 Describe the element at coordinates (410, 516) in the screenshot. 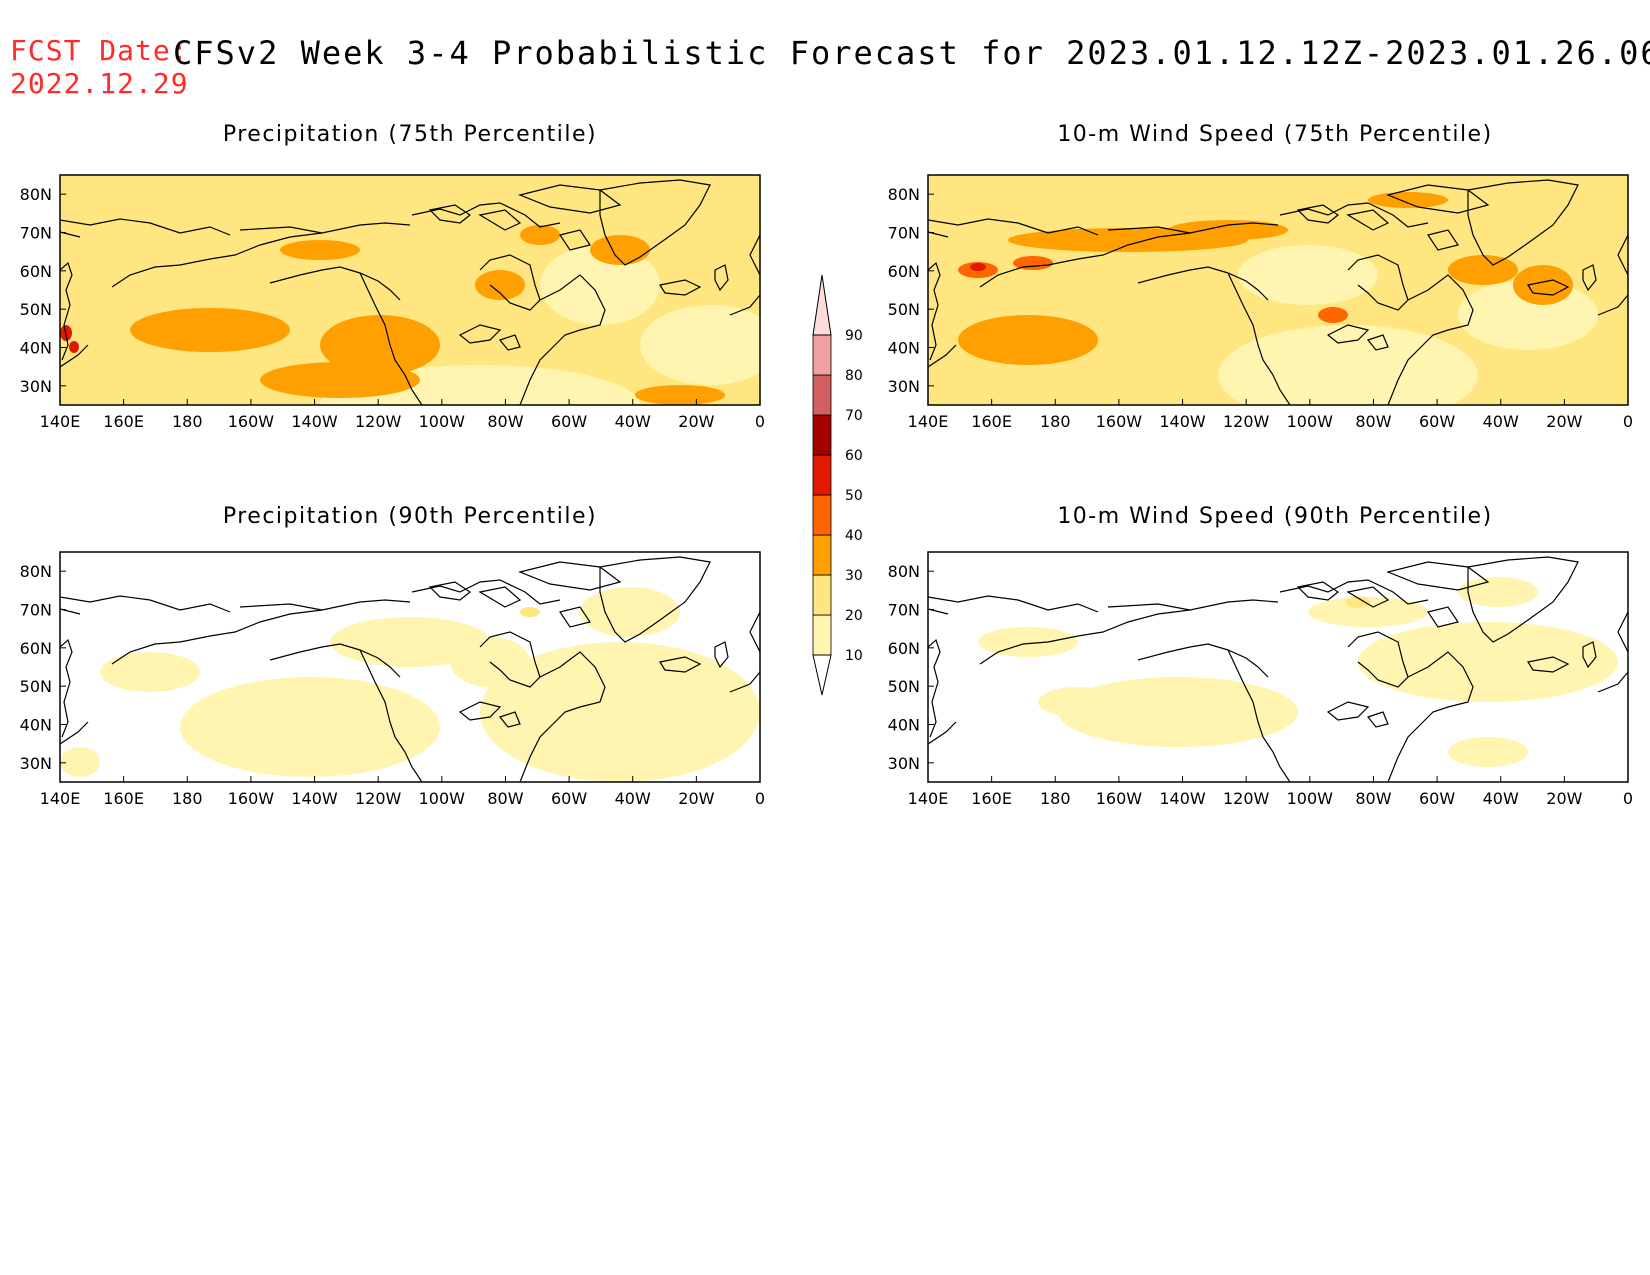

I see `panel-title-precip-90: Precipitation (90th Percentile)` at that location.